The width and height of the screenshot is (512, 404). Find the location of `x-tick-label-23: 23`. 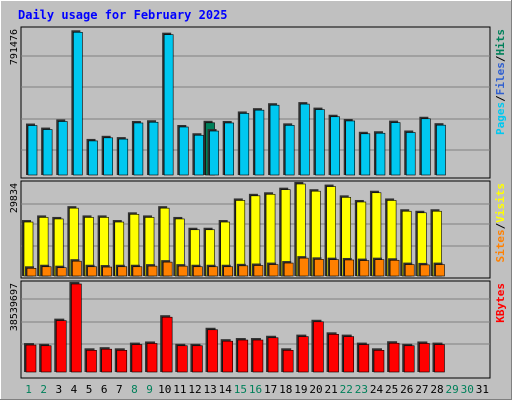

x-tick-label-23: 23 is located at coordinates (361, 389).